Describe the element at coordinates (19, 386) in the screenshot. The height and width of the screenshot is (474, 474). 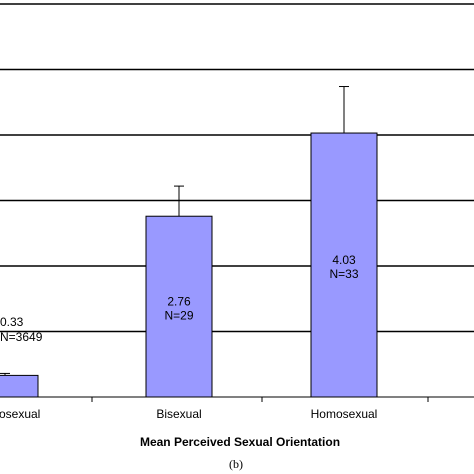
I see `bar-heterosexual` at that location.